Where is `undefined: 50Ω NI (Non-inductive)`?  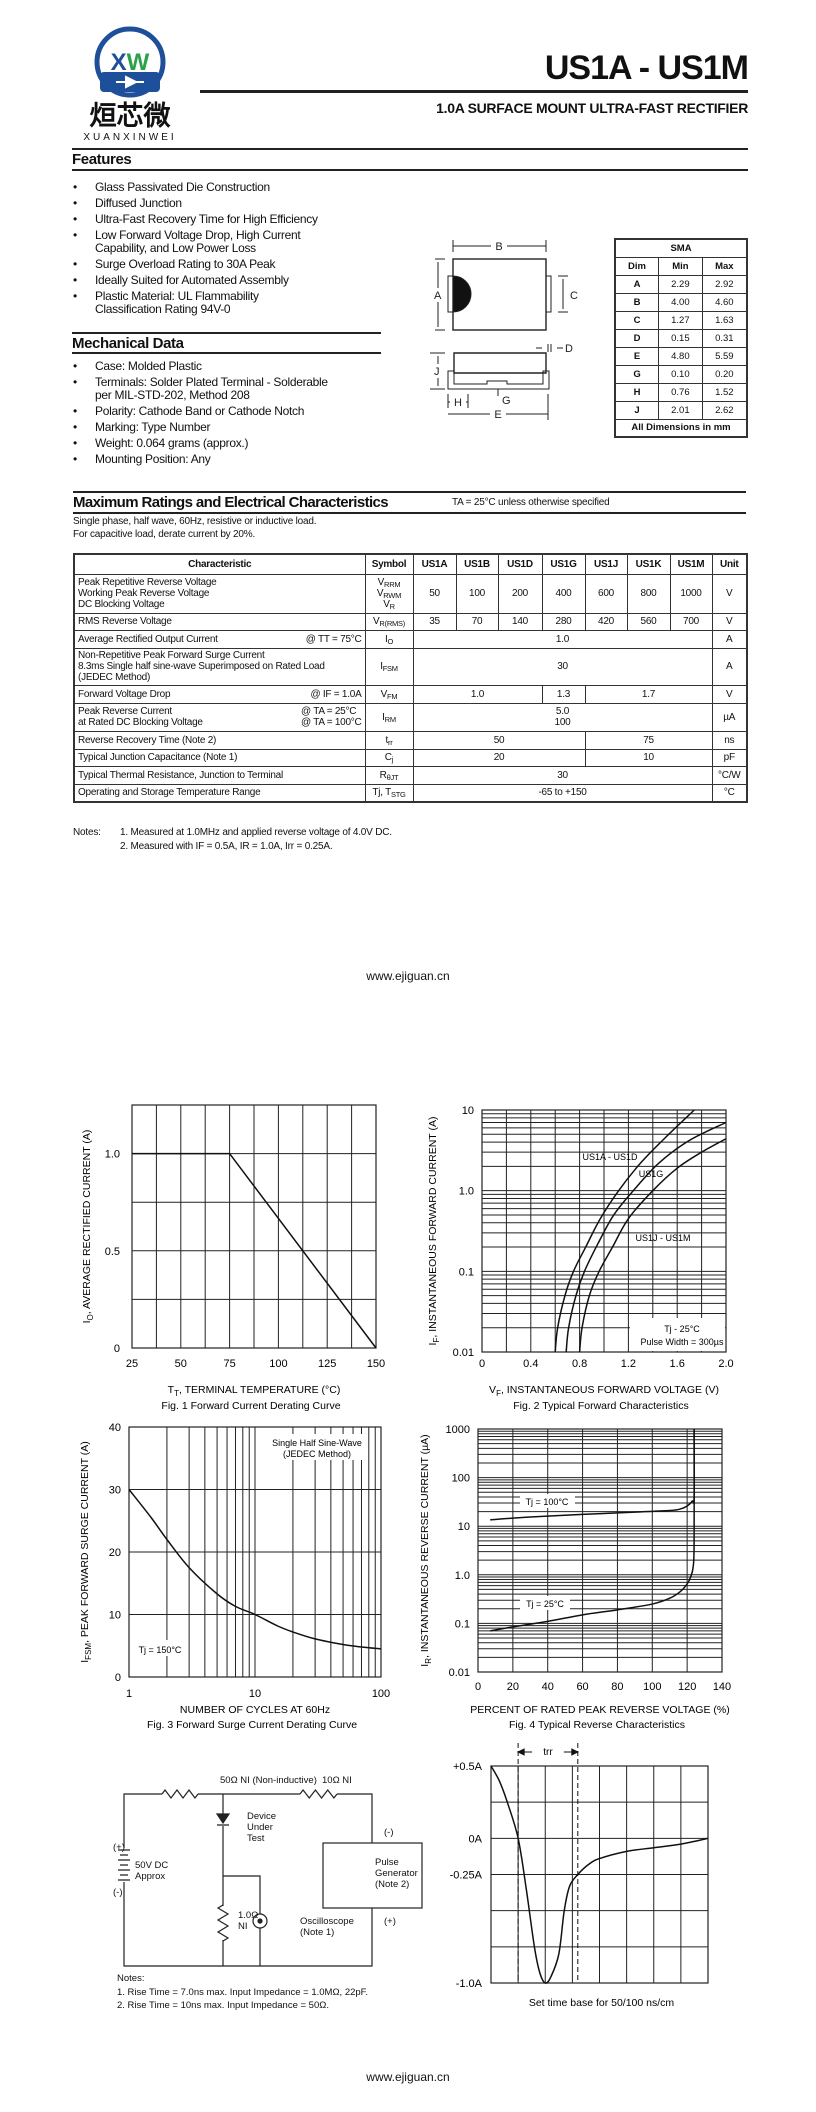 undefined: 50Ω NI (Non-inductive) is located at coordinates (268, 1780).